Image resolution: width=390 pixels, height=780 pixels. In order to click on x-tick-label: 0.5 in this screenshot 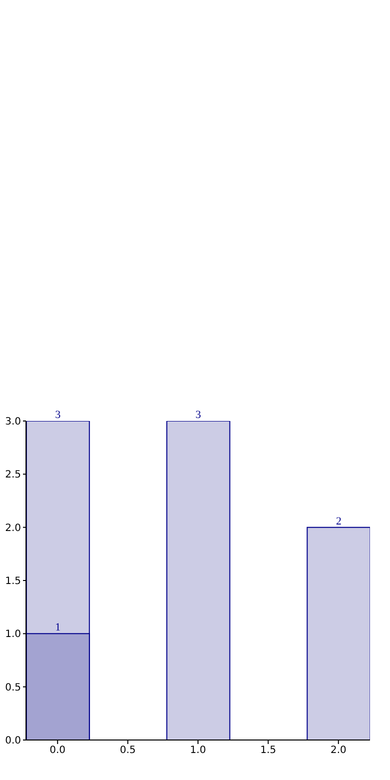, I will do `click(128, 750)`.